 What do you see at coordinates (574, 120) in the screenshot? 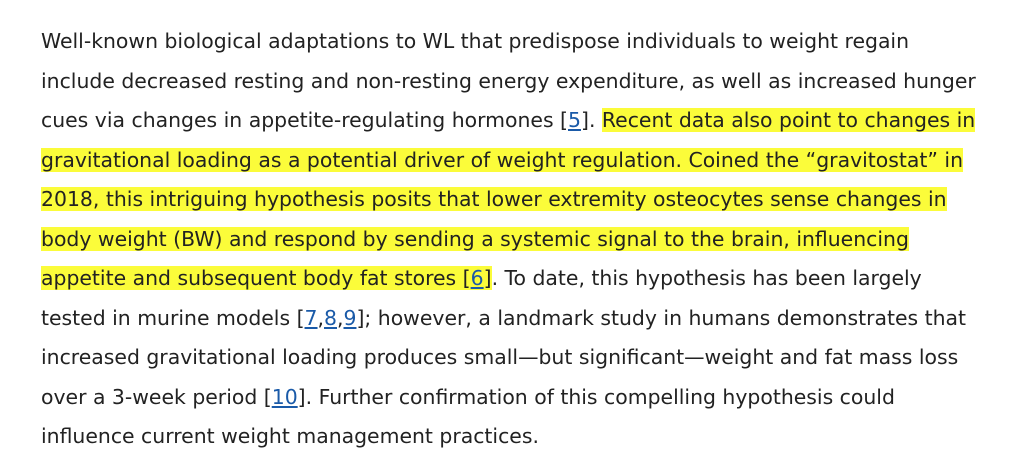
I see `reference-link-5: 5` at bounding box center [574, 120].